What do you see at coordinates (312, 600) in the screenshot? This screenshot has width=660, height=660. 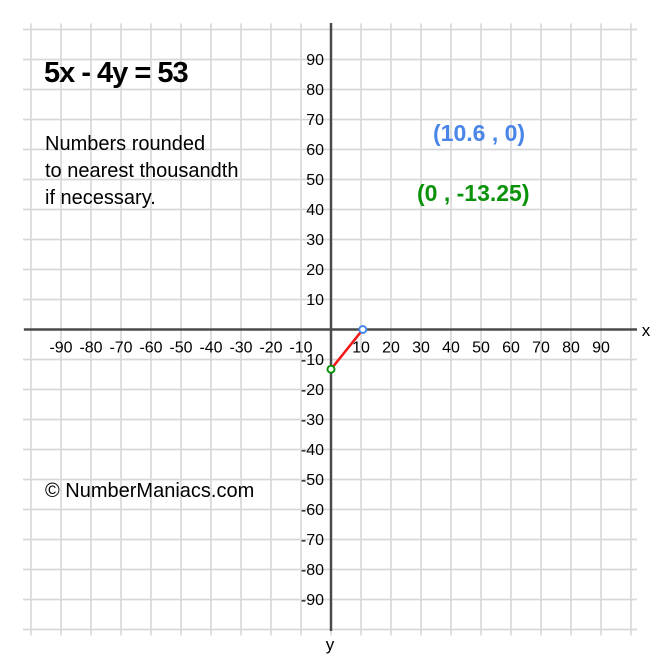 I see `y-tick-label: -90` at bounding box center [312, 600].